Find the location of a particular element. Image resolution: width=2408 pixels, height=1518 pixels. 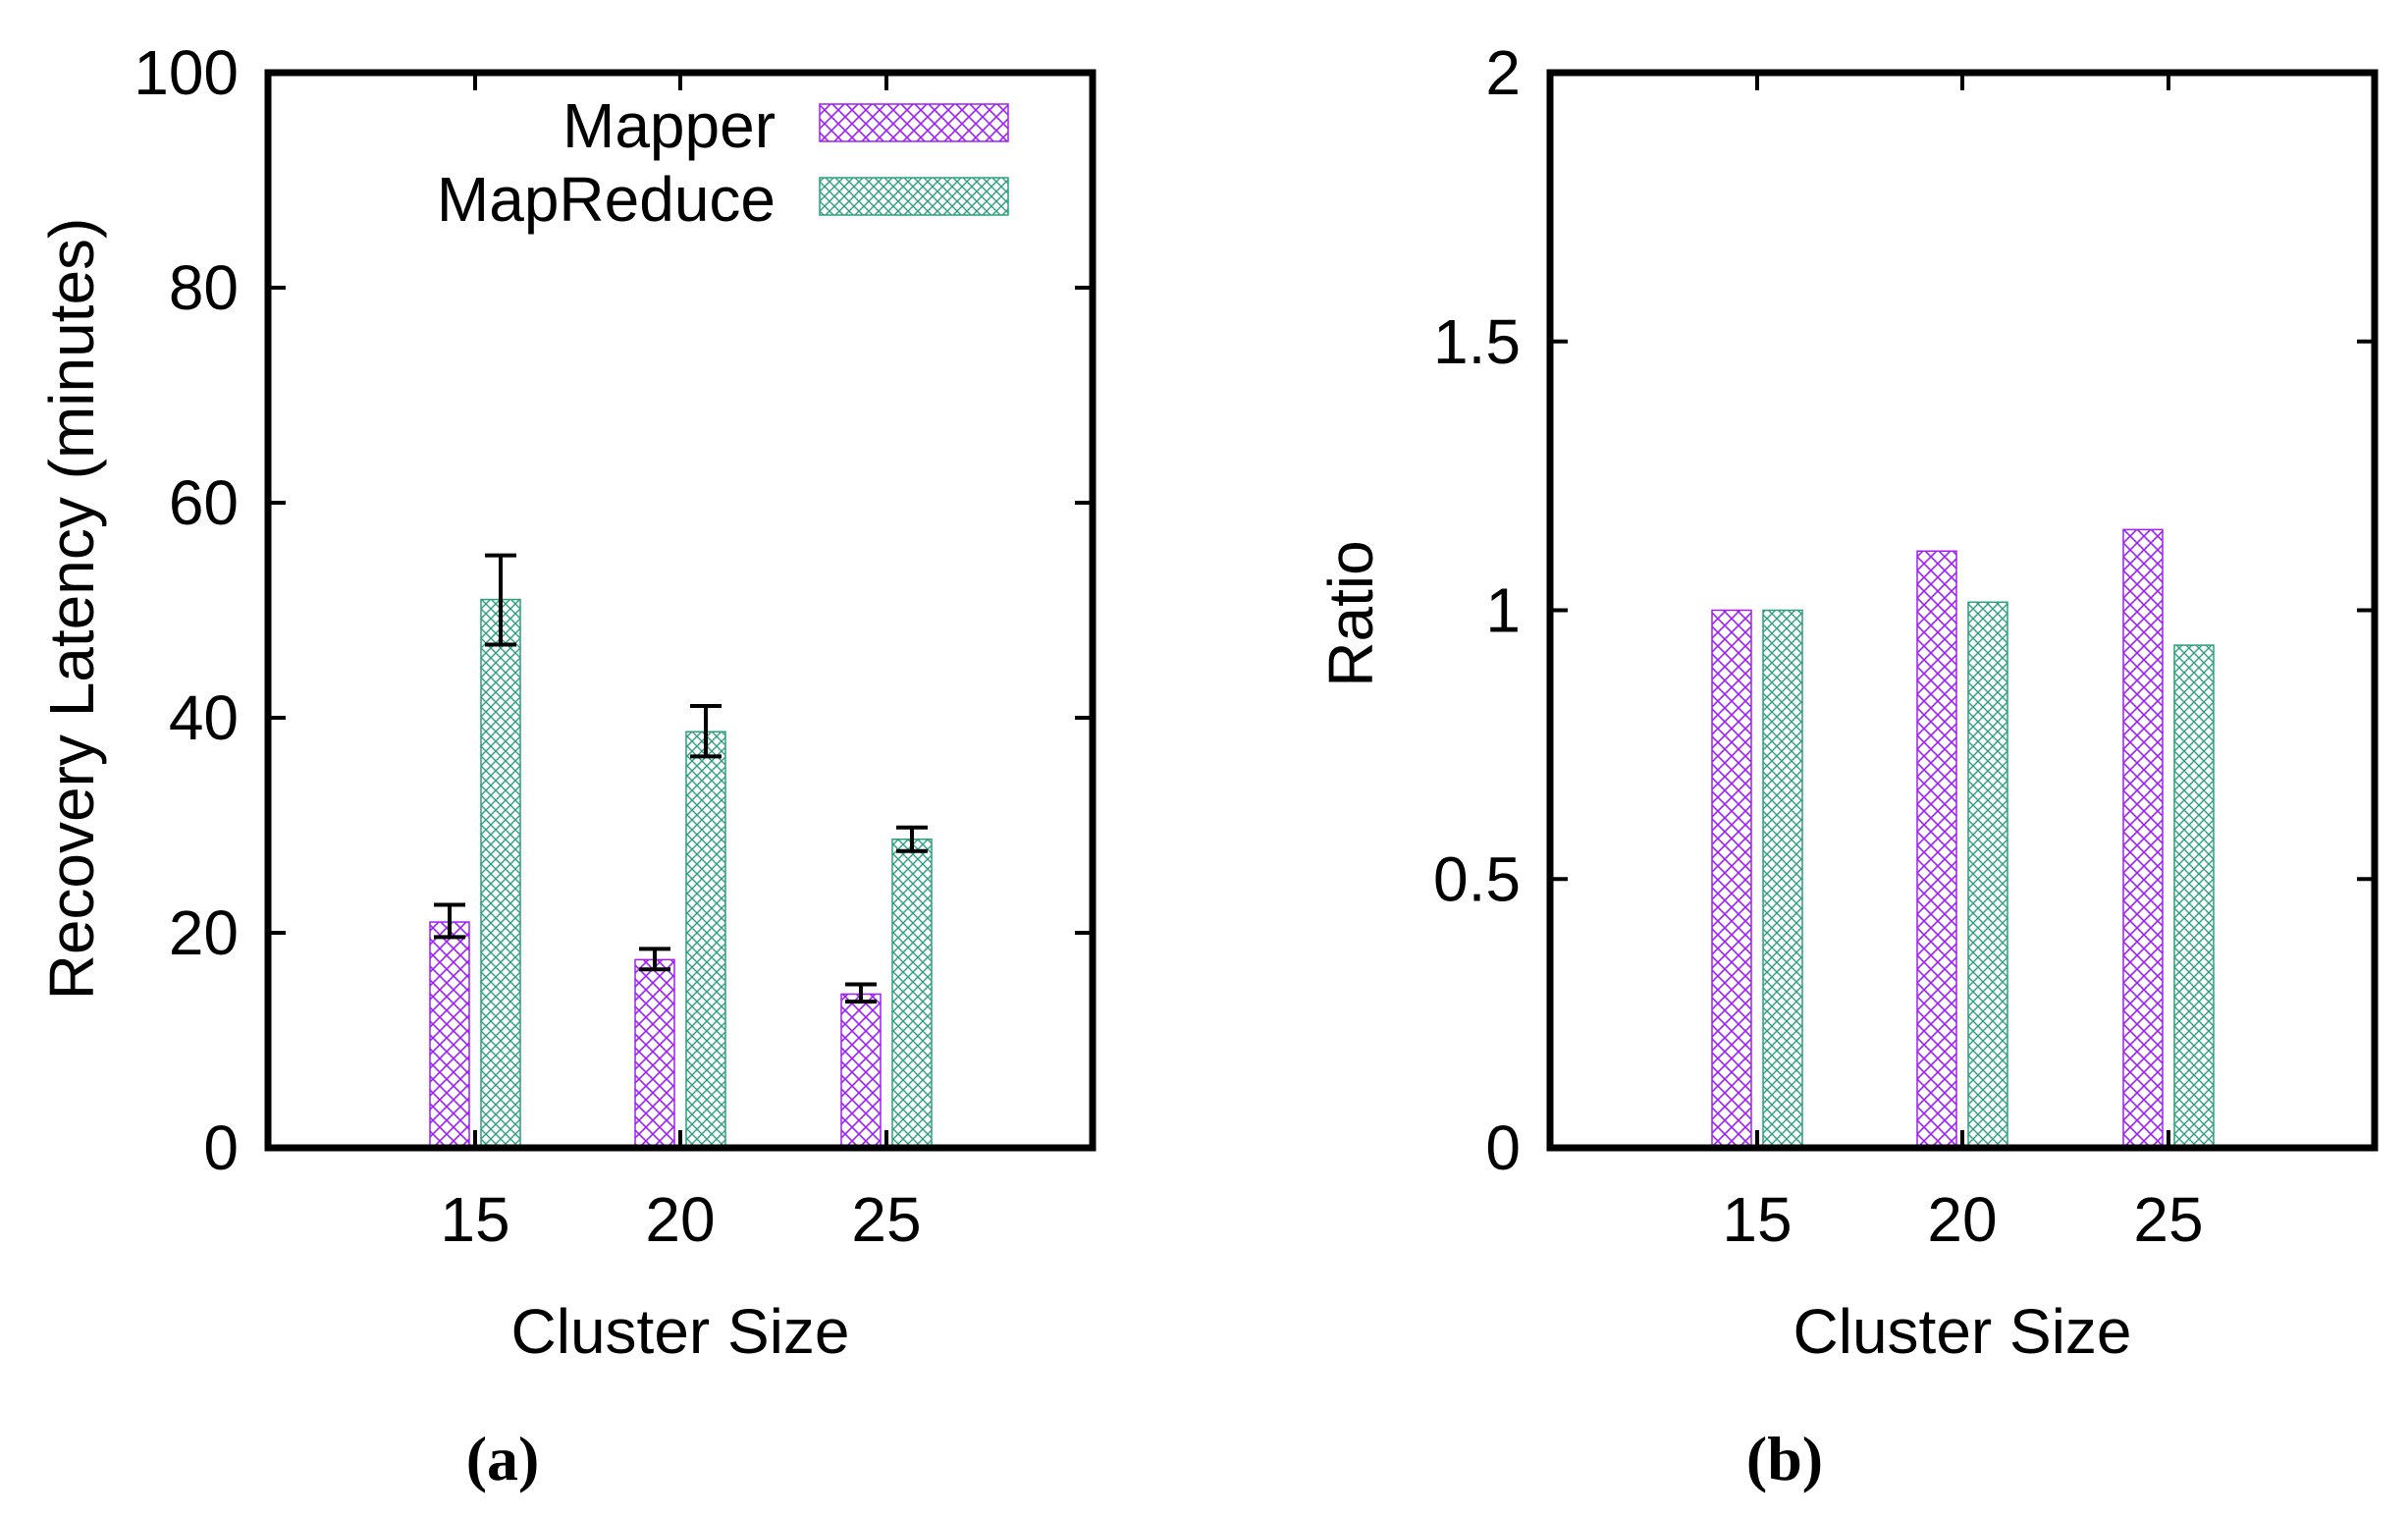

panel-a-bars is located at coordinates (681, 873).